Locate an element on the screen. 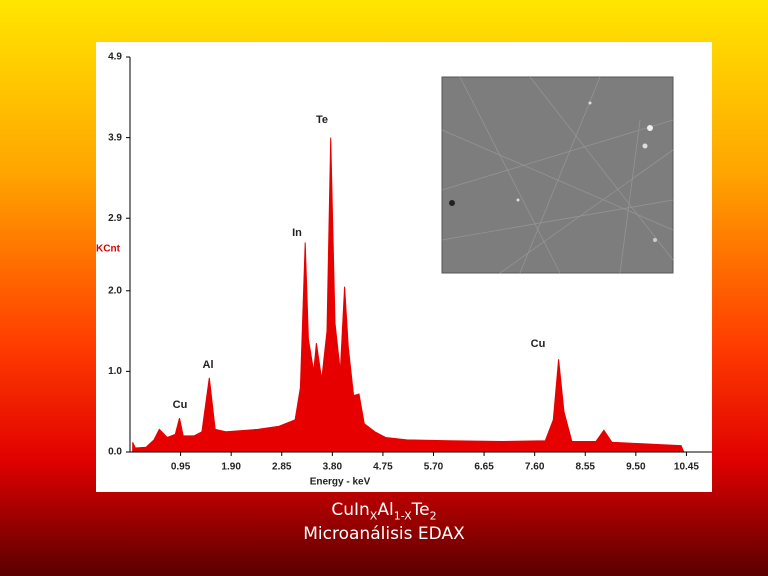  x-tick-label: 11.4 is located at coordinates (737, 467).